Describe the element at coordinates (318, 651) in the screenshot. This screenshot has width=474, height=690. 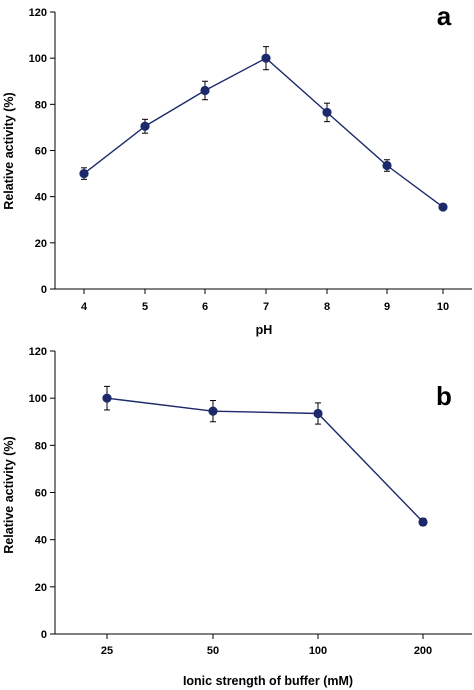
I see `panel-b-x-tick-label: 100` at that location.